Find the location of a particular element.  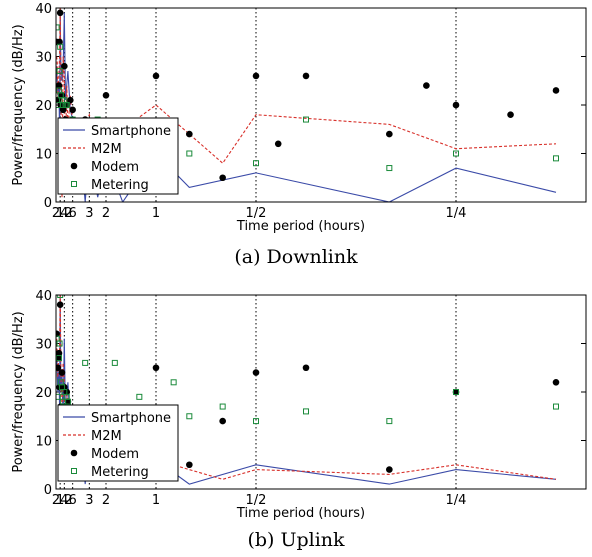

downlink-caption: (a) Downlink is located at coordinates (296, 257).